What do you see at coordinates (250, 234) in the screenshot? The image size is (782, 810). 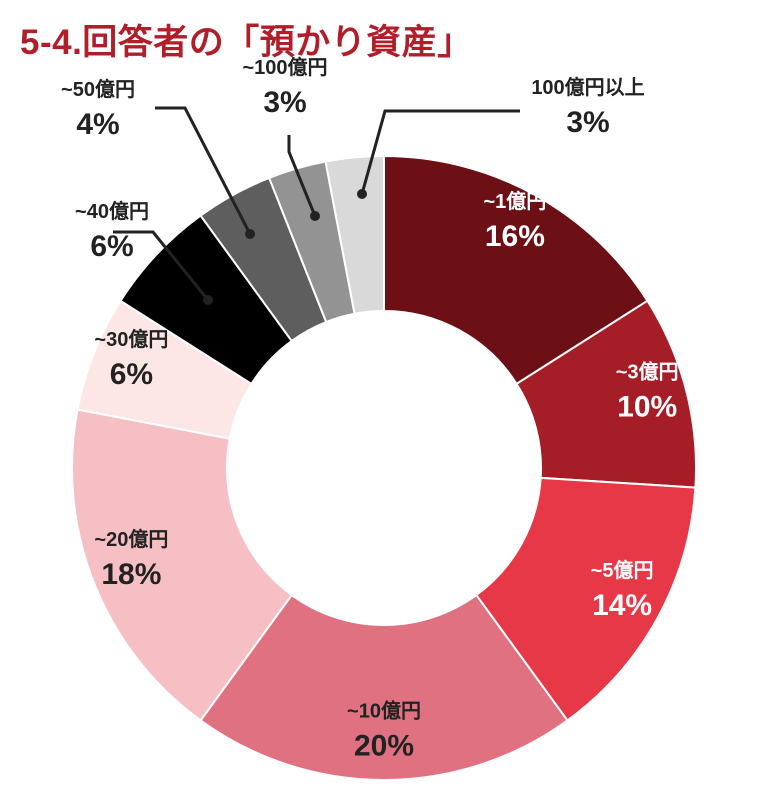 I see `leader-dot-upto-50oku` at bounding box center [250, 234].